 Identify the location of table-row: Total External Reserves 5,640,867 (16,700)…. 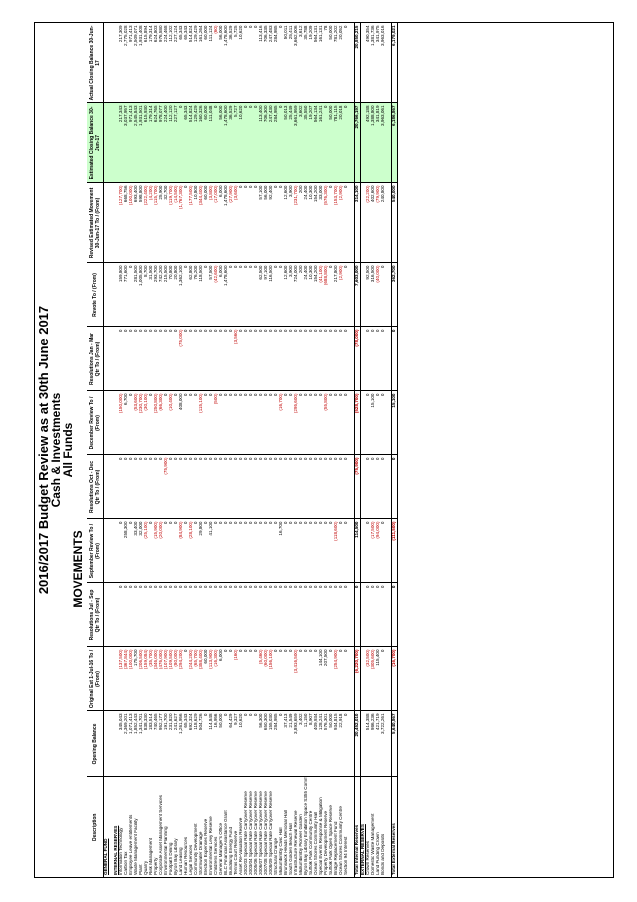
(394, 450).